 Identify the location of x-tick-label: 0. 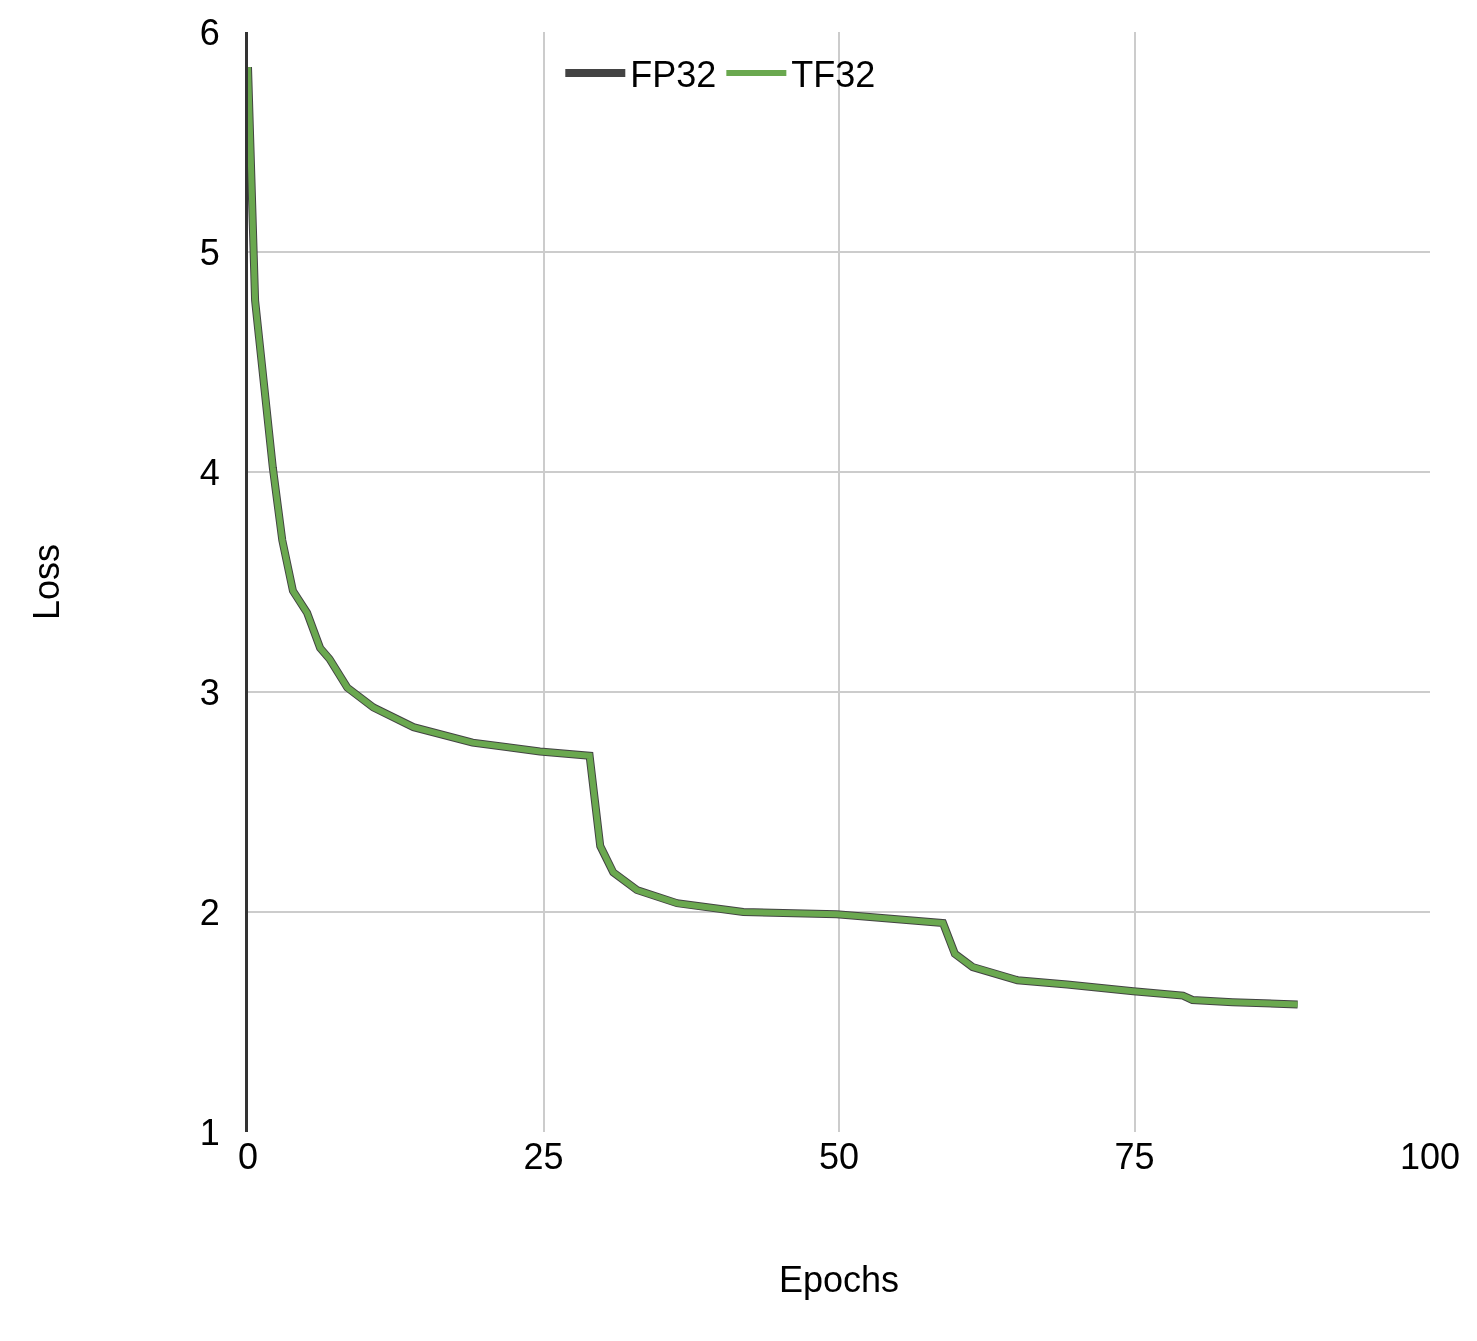
(248, 1156).